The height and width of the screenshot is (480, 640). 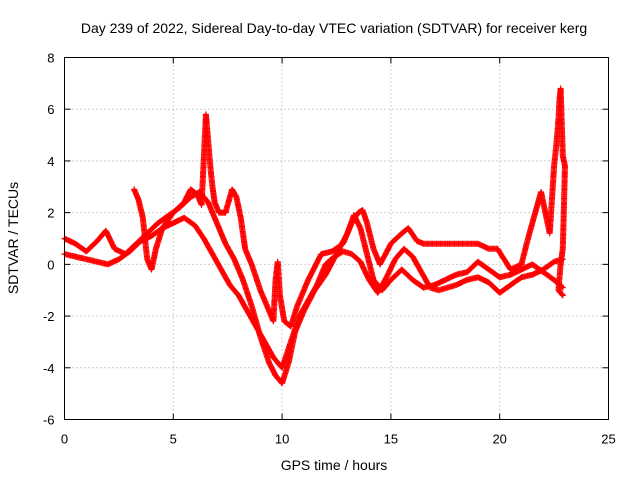 I want to click on y-tick-label: -2, so click(x=49, y=316).